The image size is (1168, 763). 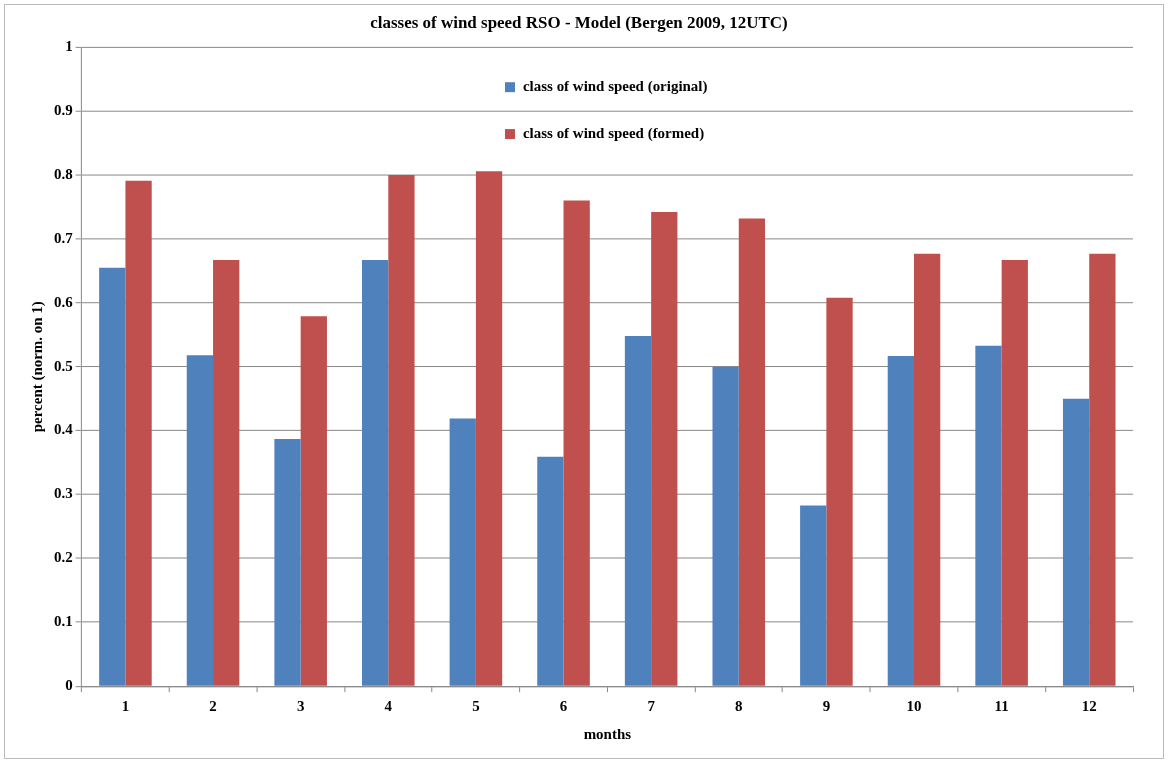 I want to click on x-tick-label: 9, so click(x=826, y=706).